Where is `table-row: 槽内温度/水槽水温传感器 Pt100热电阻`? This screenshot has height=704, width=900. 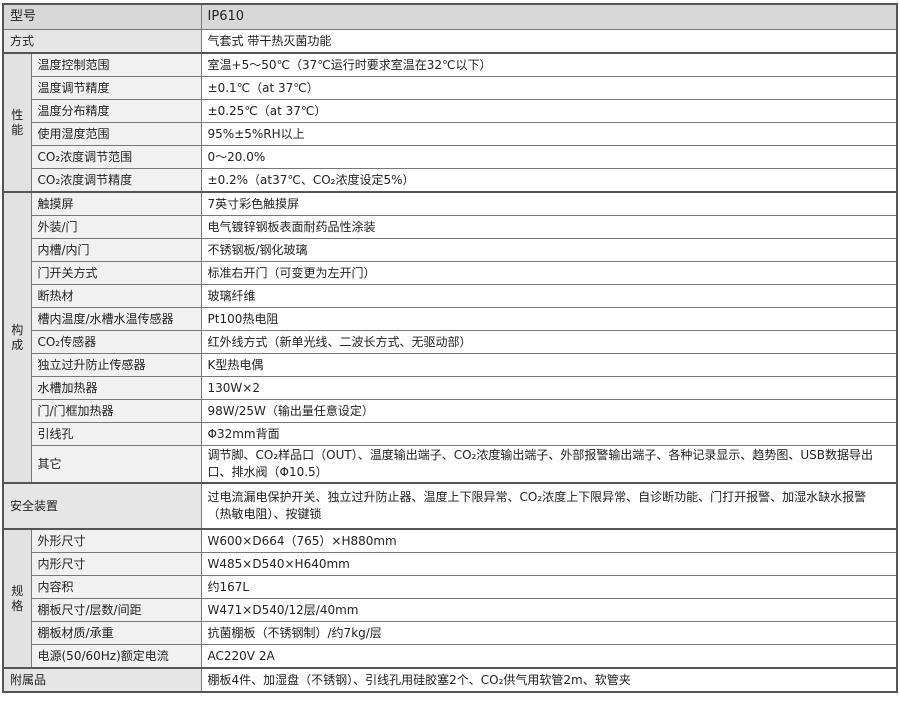 table-row: 槽内温度/水槽水温传感器 Pt100热电阻 is located at coordinates (450, 319).